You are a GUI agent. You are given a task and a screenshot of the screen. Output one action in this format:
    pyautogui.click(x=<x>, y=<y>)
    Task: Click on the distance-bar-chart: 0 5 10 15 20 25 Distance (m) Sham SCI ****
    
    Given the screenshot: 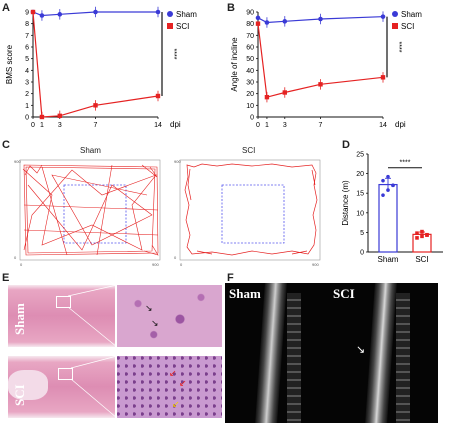 What is the action you would take?
    pyautogui.click(x=392, y=208)
    